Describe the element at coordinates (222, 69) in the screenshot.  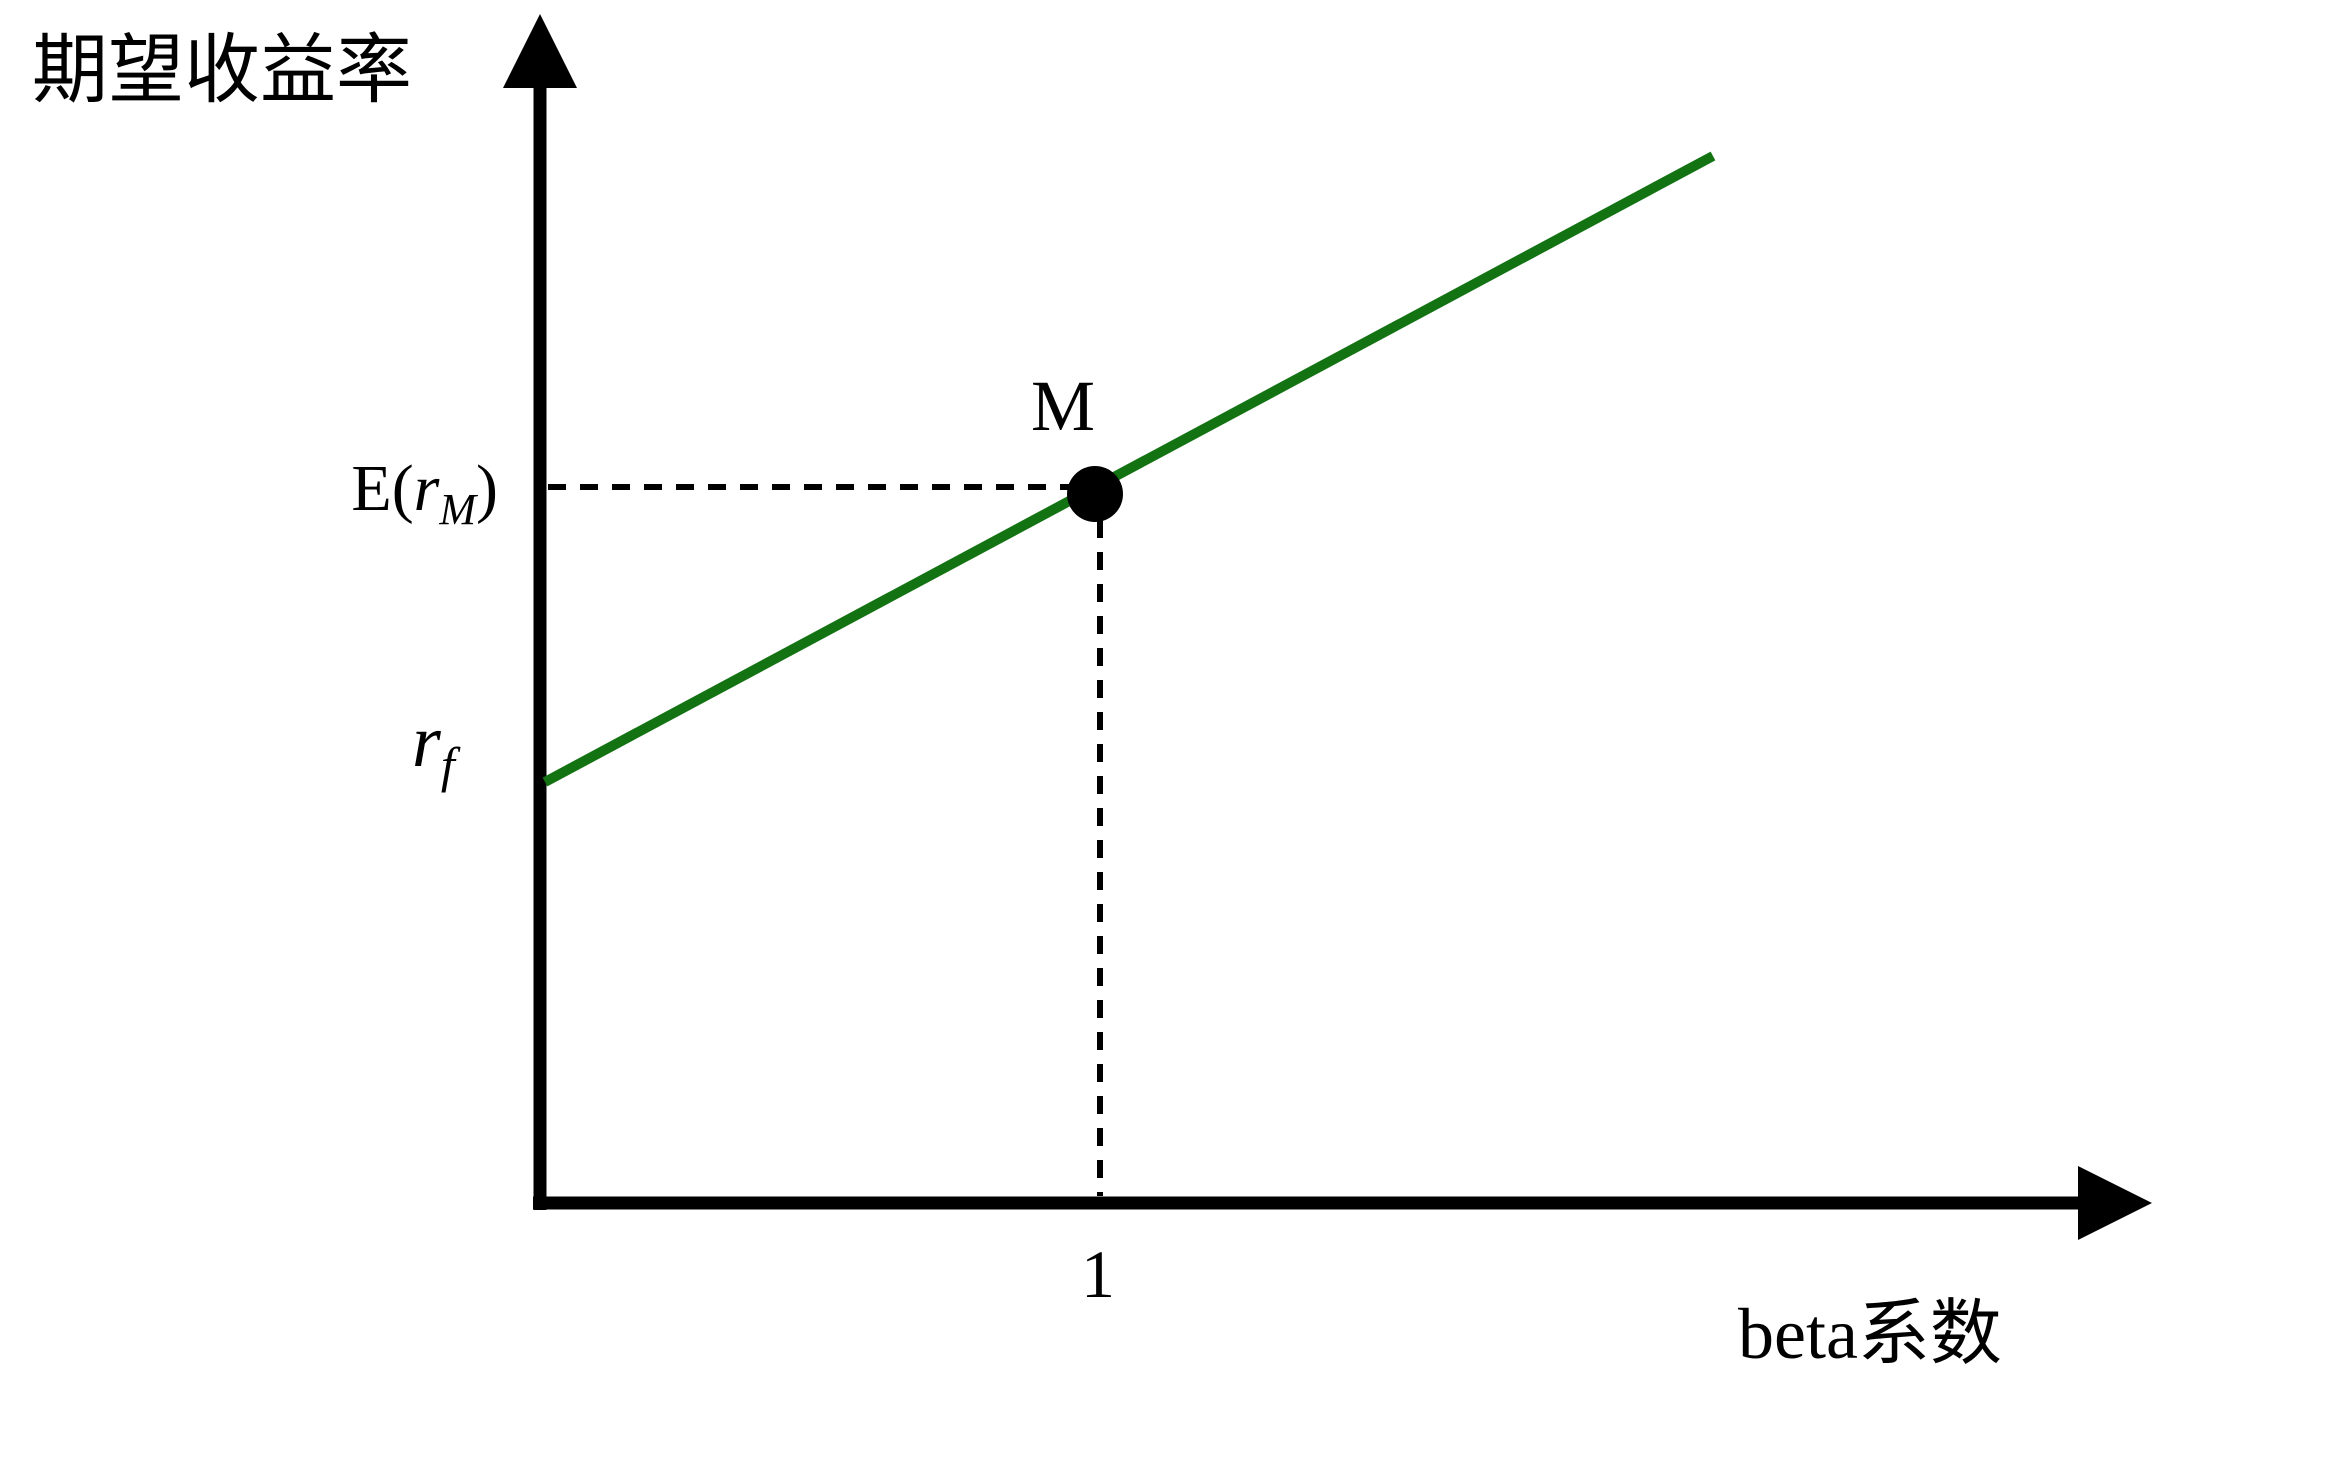
I see `y-axis-label: 期望收益率` at that location.